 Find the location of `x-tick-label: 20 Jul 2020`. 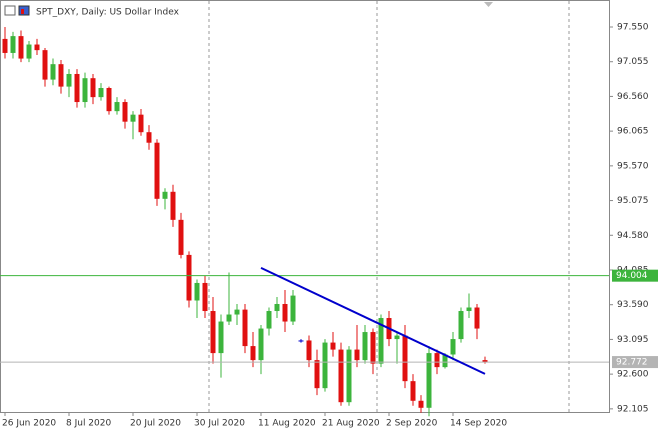

x-tick-label: 20 Jul 2020 is located at coordinates (155, 424).